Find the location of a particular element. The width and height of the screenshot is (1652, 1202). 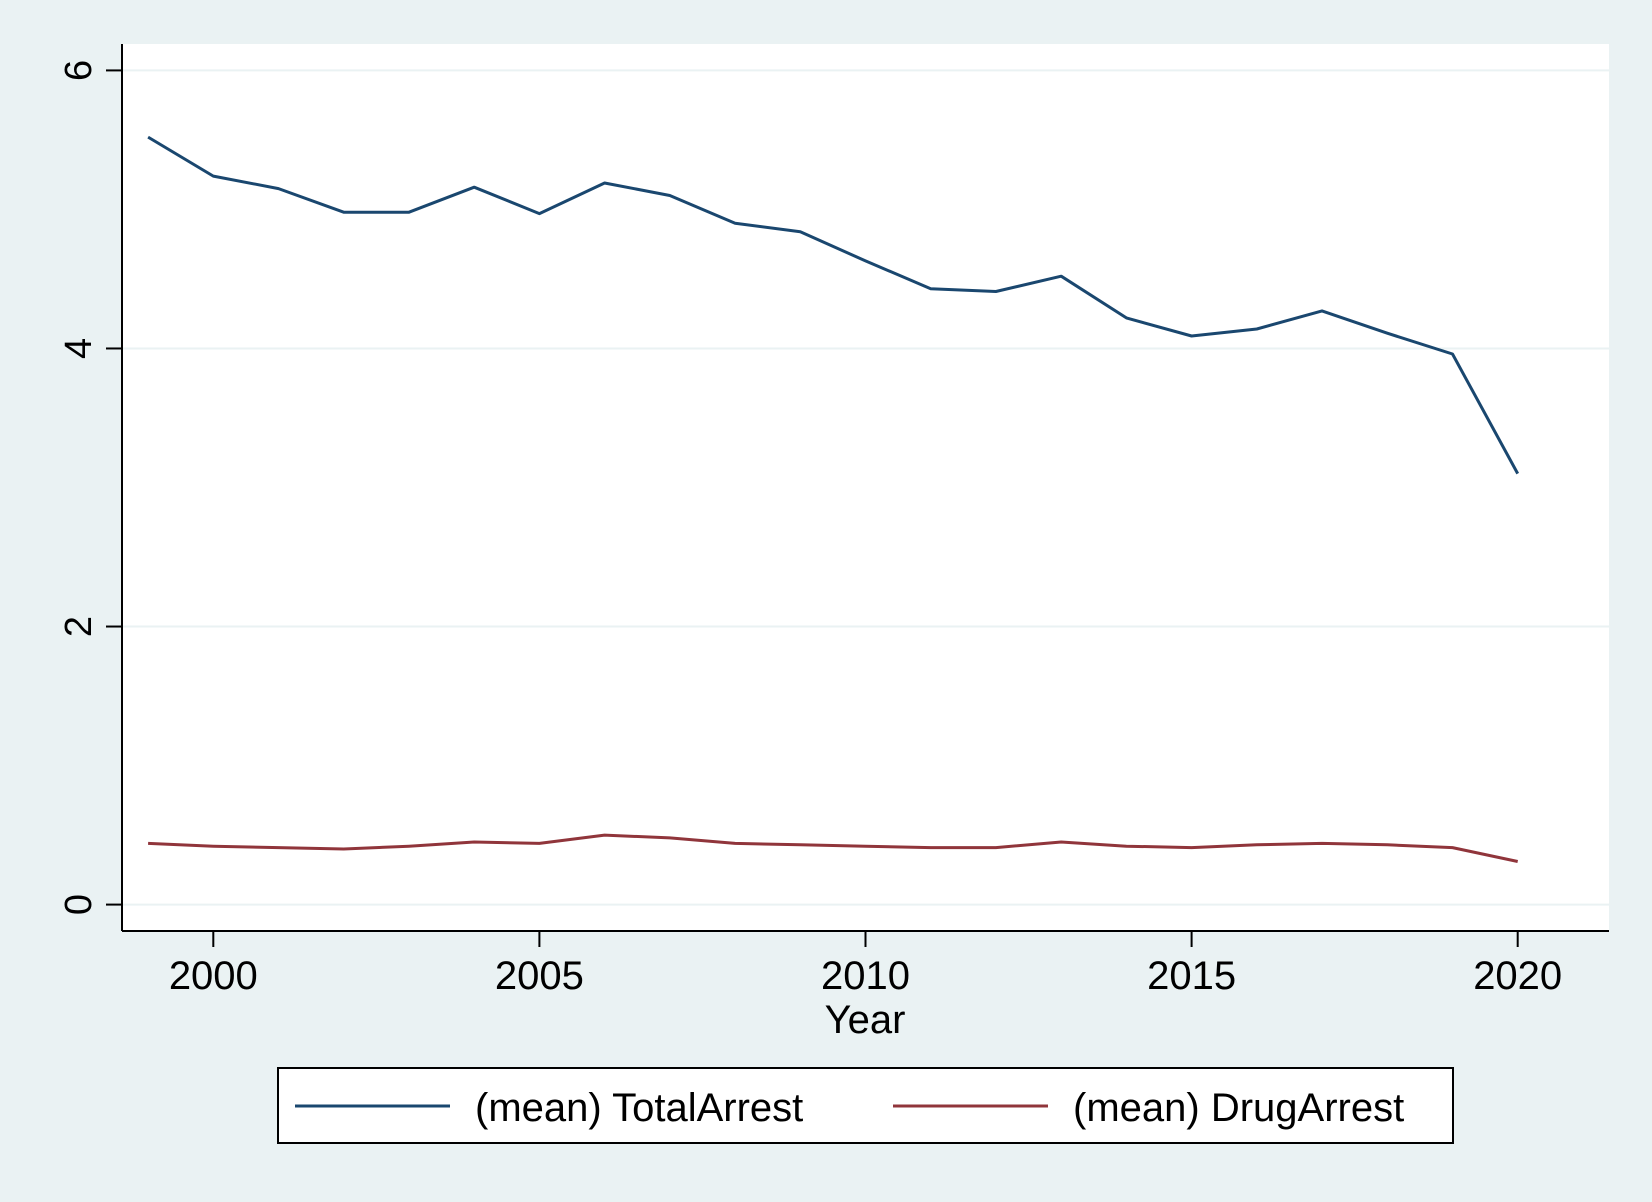

y-tick-label-6: 6 is located at coordinates (79, 70).